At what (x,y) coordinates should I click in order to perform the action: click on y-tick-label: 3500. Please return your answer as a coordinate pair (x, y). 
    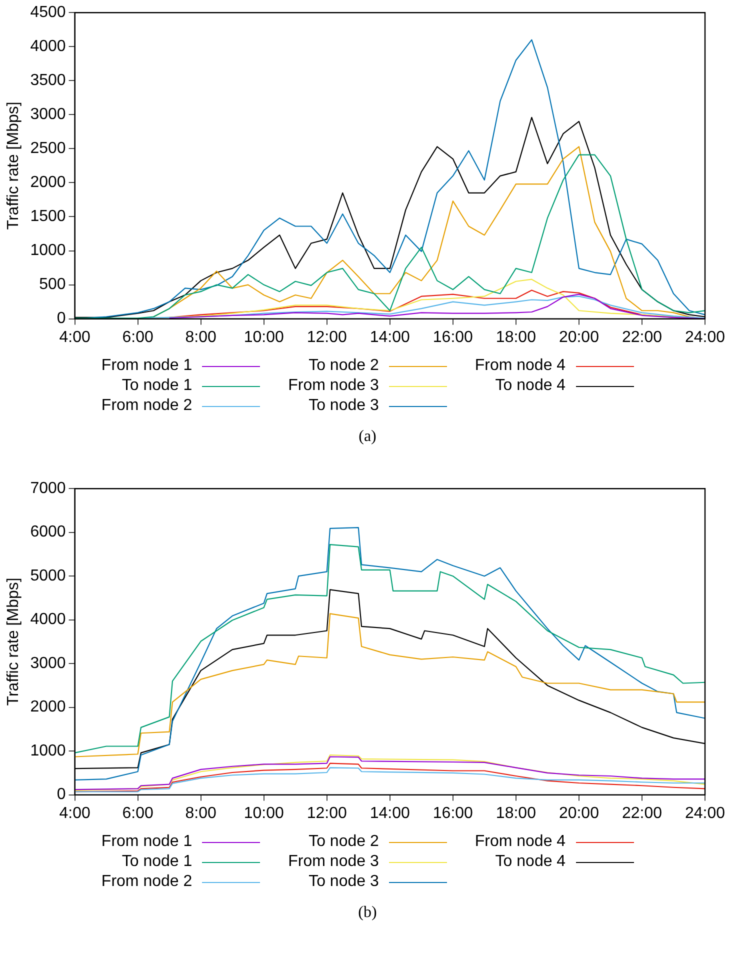
    Looking at the image, I should click on (48, 81).